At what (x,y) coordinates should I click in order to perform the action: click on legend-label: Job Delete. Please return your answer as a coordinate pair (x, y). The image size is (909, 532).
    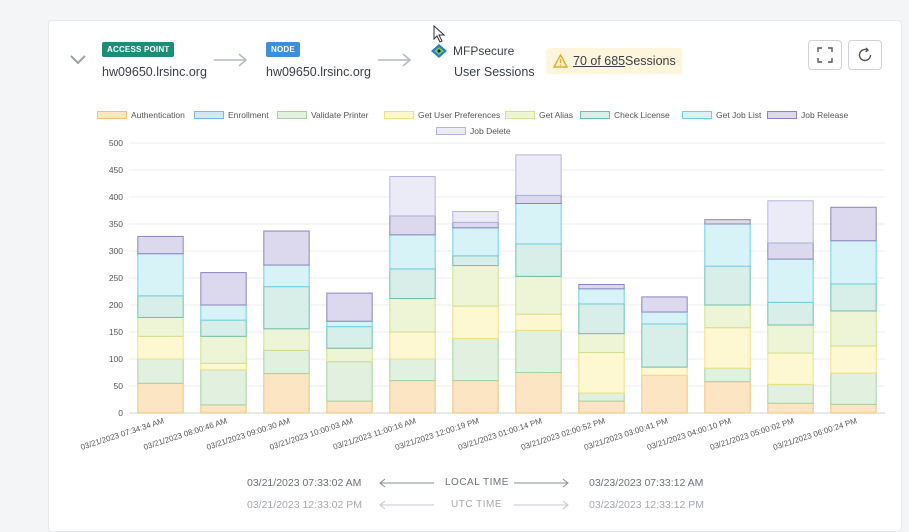
    Looking at the image, I should click on (490, 131).